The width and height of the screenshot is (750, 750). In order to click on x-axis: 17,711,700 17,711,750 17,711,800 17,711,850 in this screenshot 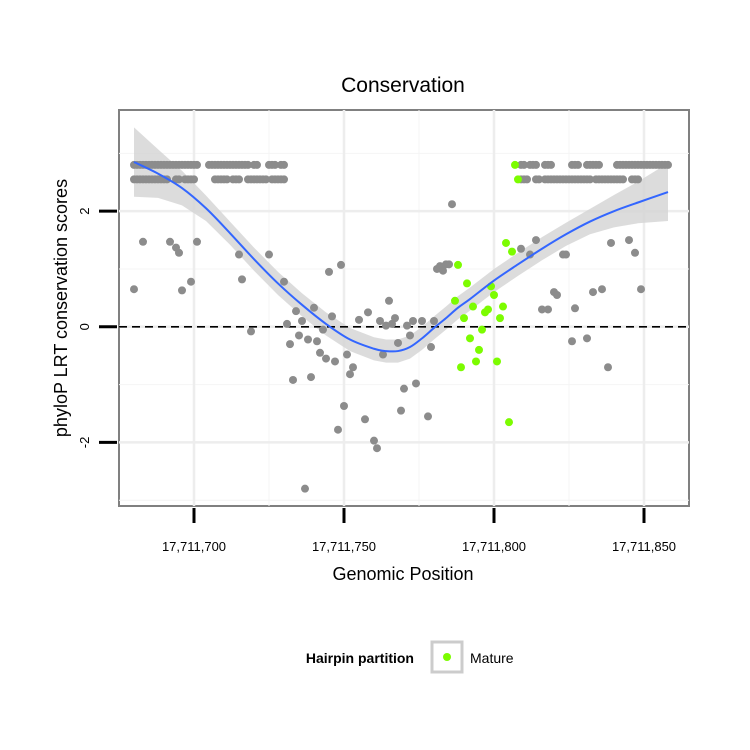, I will do `click(419, 531)`.